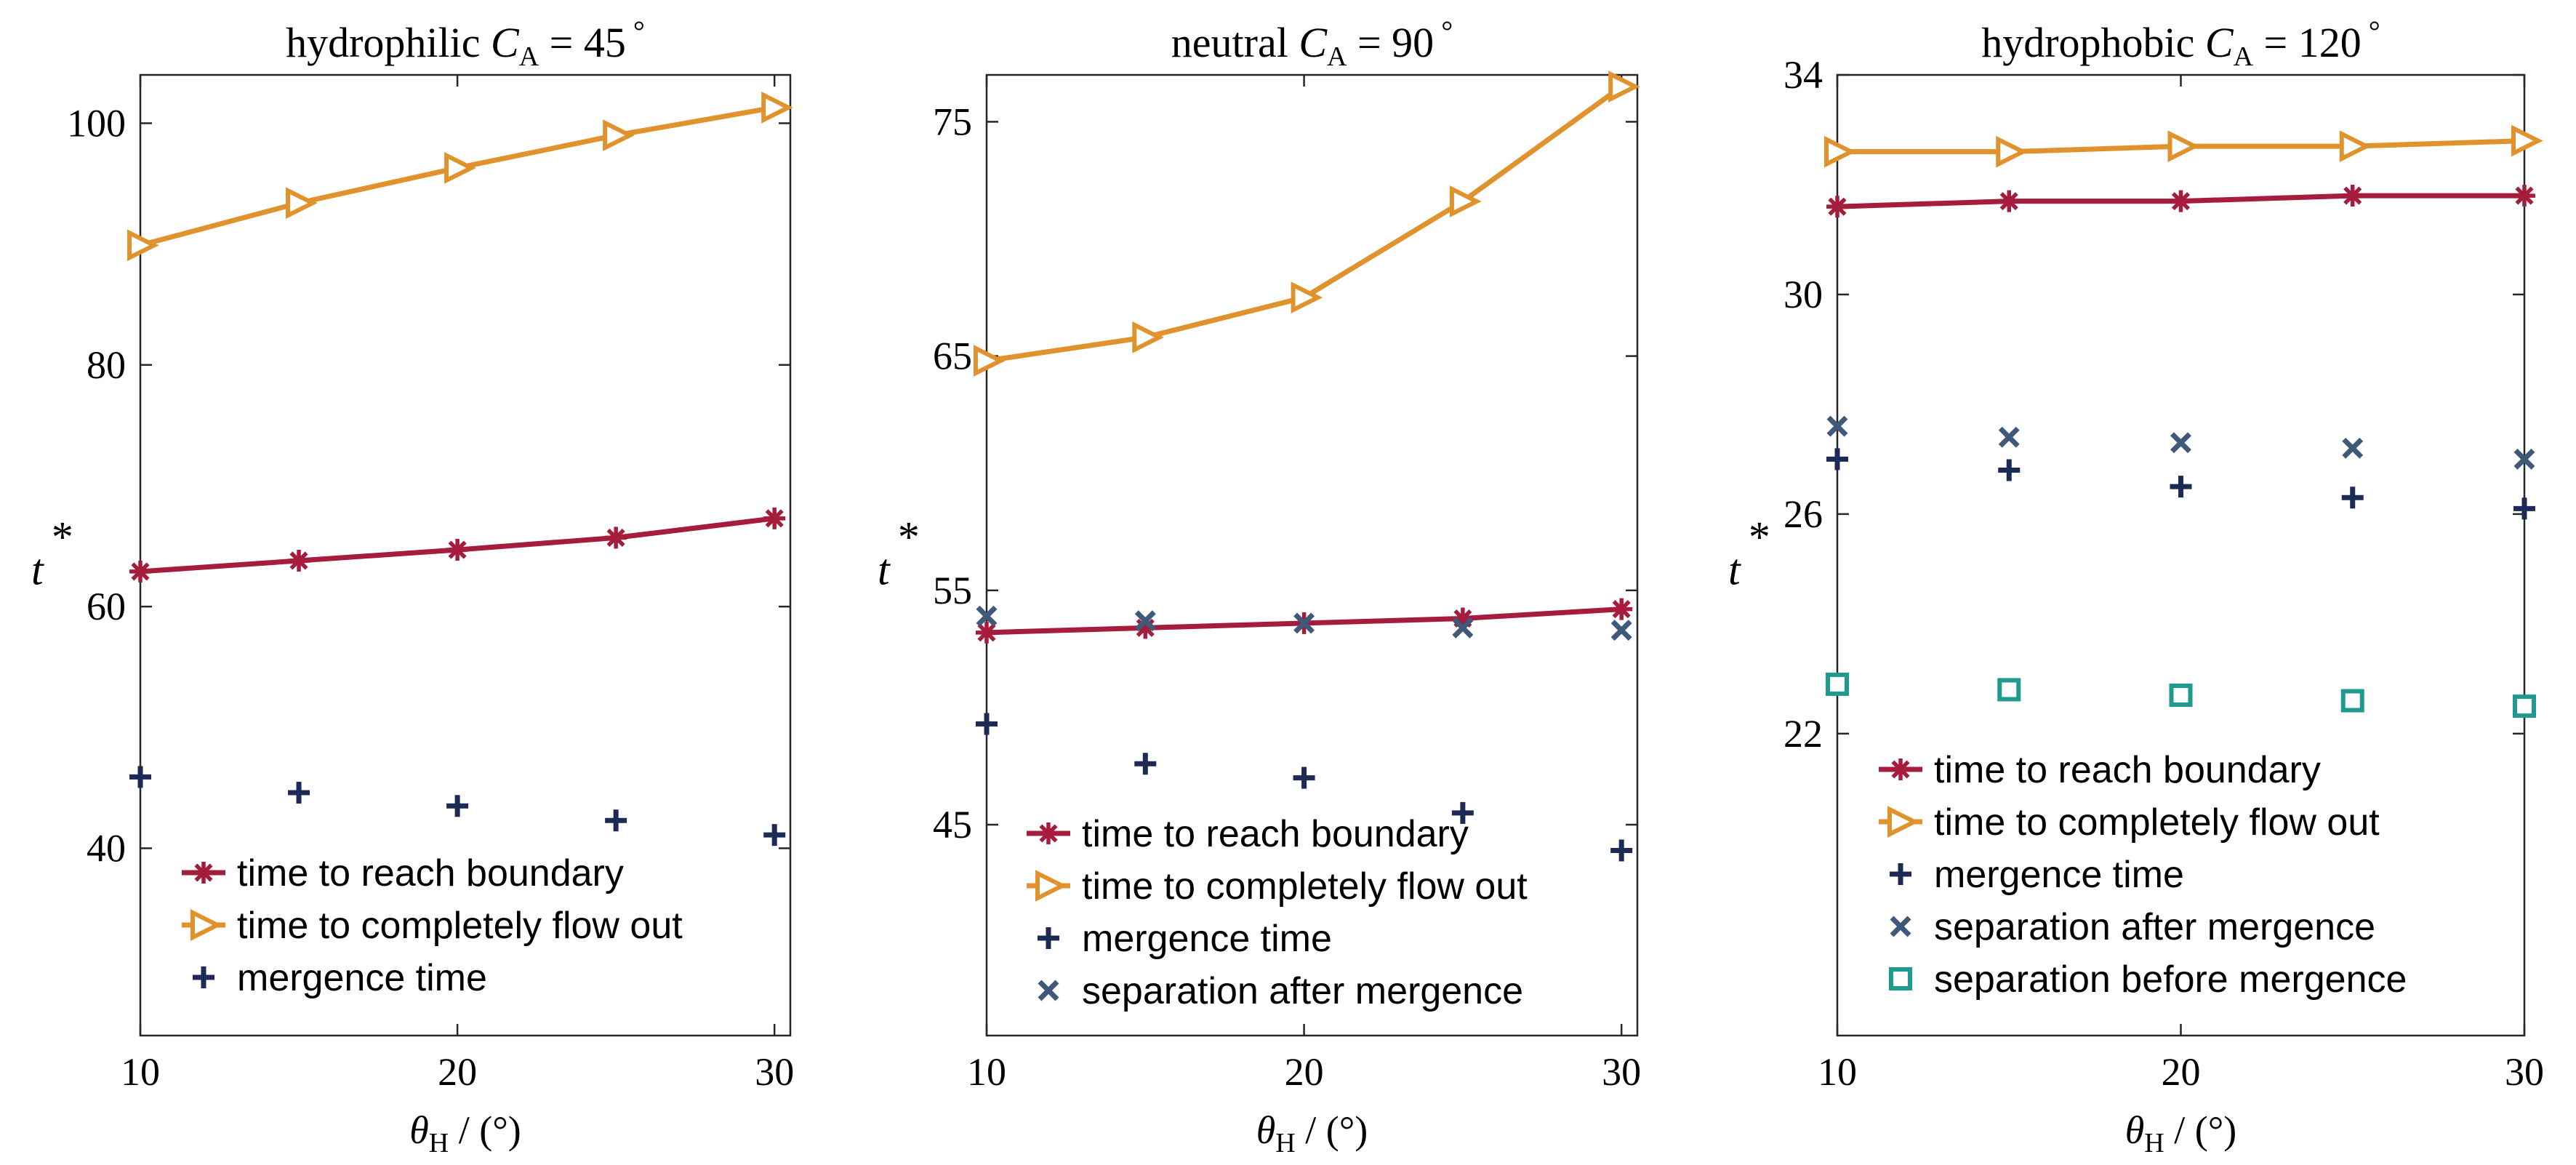 This screenshot has height=1165, width=2576. Describe the element at coordinates (1390, 42) in the screenshot. I see `title-eq: = 90` at that location.